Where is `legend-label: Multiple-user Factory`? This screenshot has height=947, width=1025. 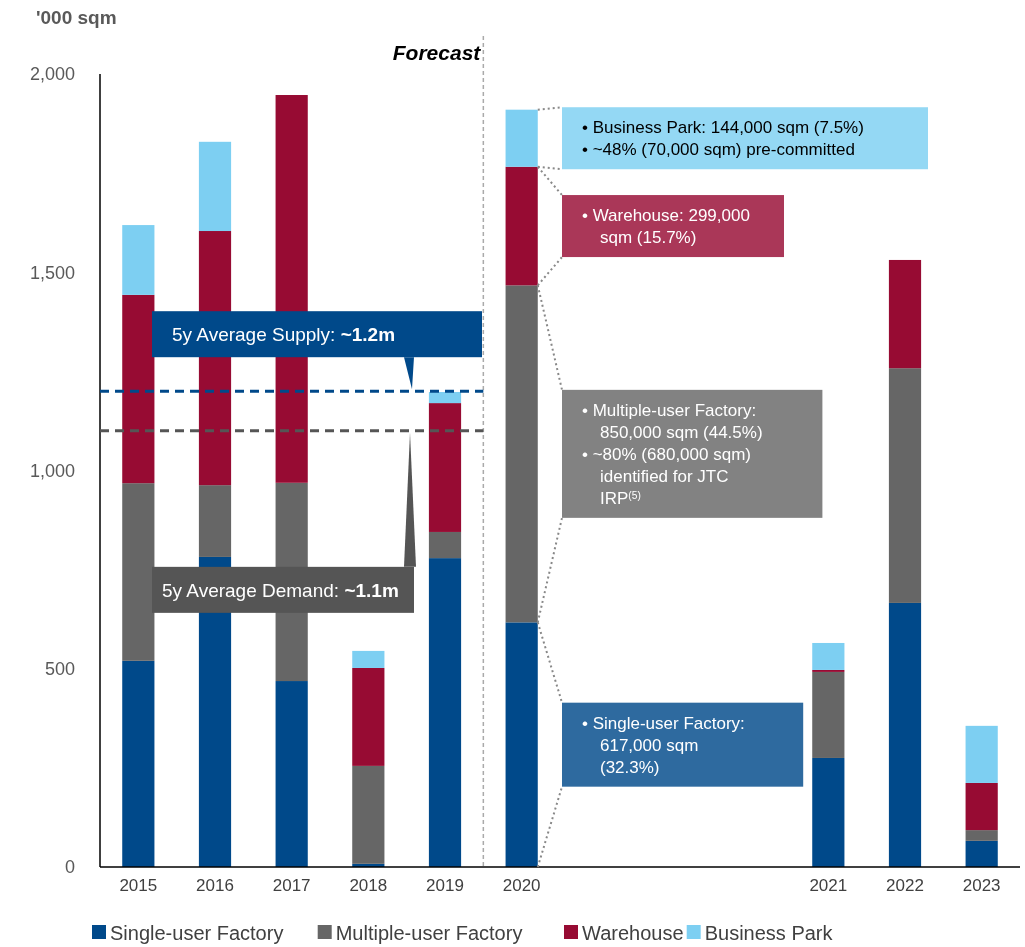
legend-label: Multiple-user Factory is located at coordinates (429, 933).